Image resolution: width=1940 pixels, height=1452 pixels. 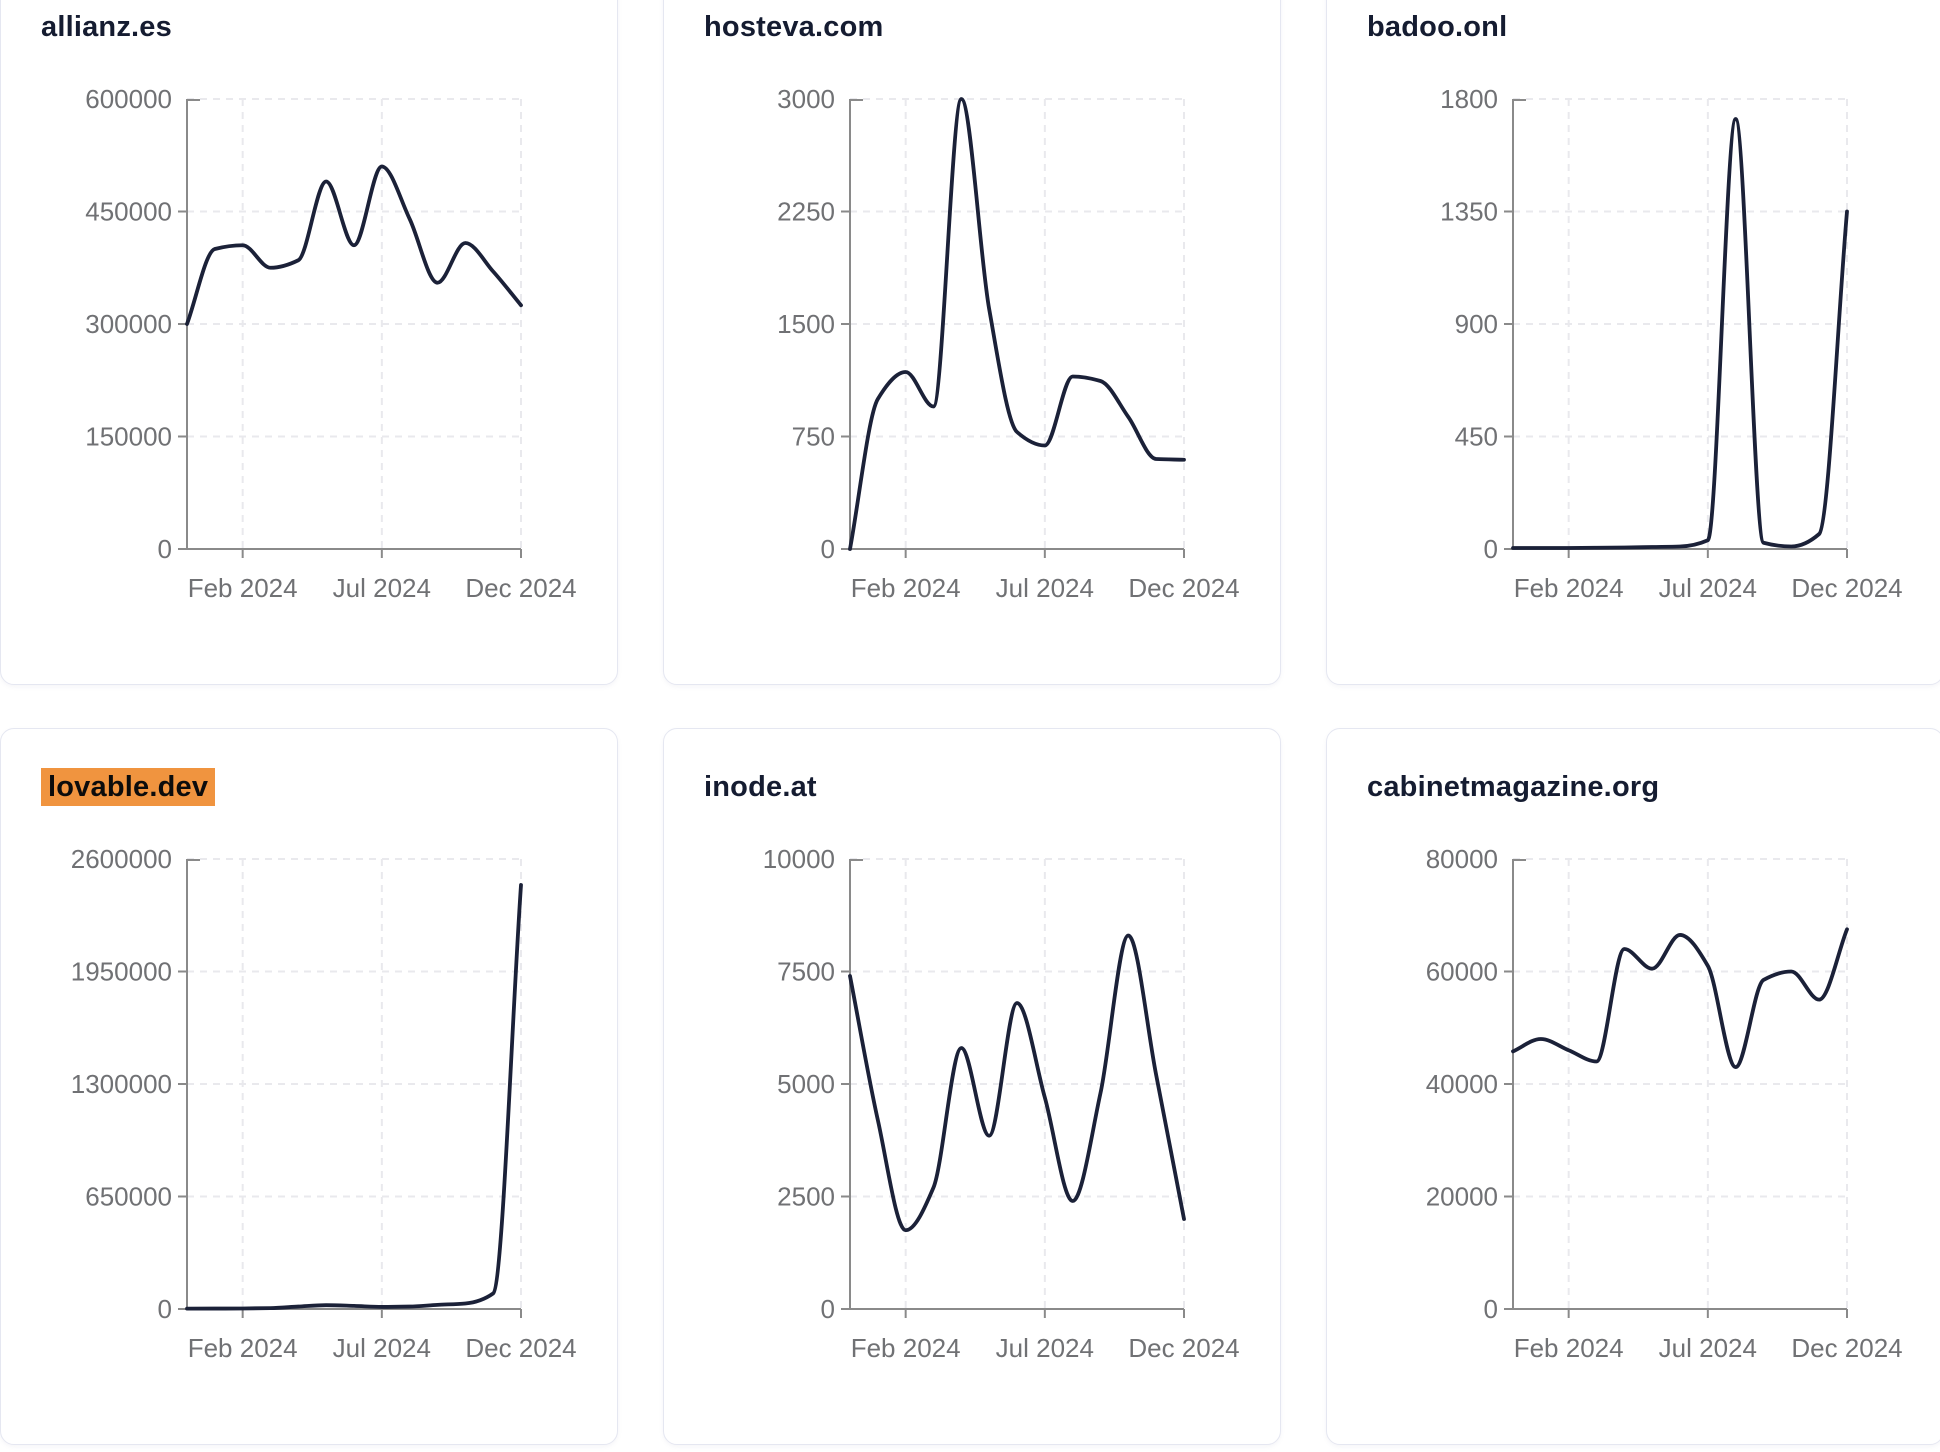 I want to click on svg-text: 40000, so click(x=1462, y=1084).